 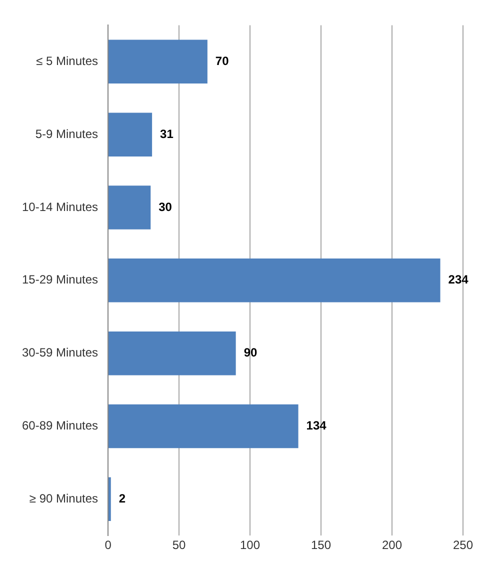 What do you see at coordinates (122, 498) in the screenshot?
I see `data-label: 2` at bounding box center [122, 498].